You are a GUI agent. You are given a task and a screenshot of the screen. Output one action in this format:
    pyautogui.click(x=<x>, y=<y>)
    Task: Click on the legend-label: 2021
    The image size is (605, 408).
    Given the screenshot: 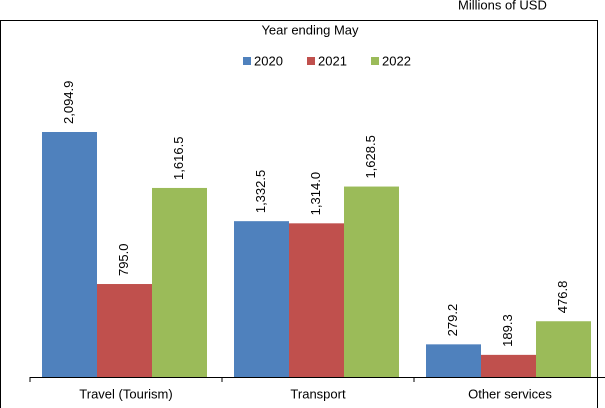 What is the action you would take?
    pyautogui.click(x=332, y=60)
    